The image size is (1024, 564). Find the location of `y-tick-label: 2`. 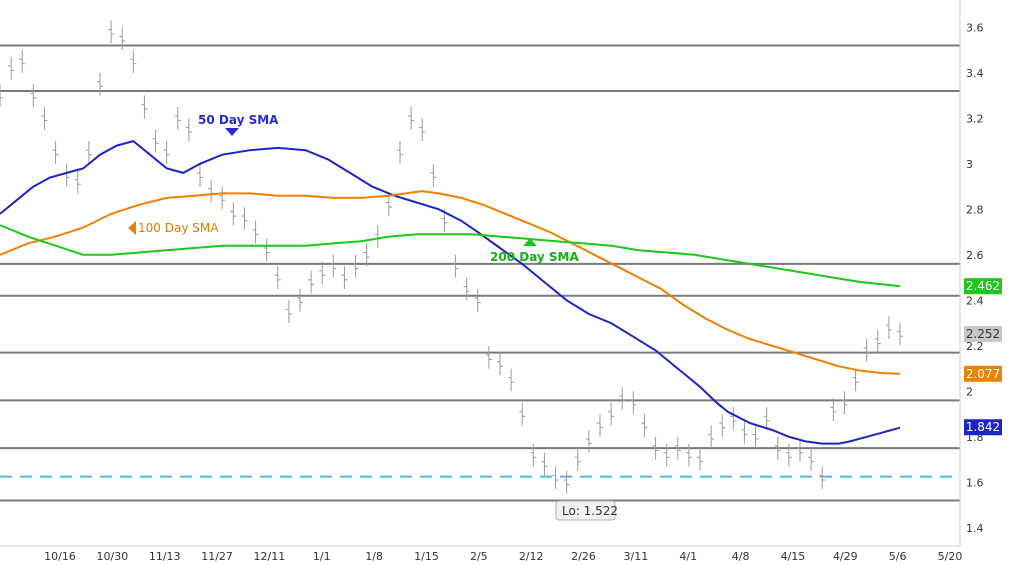

y-tick-label: 2 is located at coordinates (969, 391).